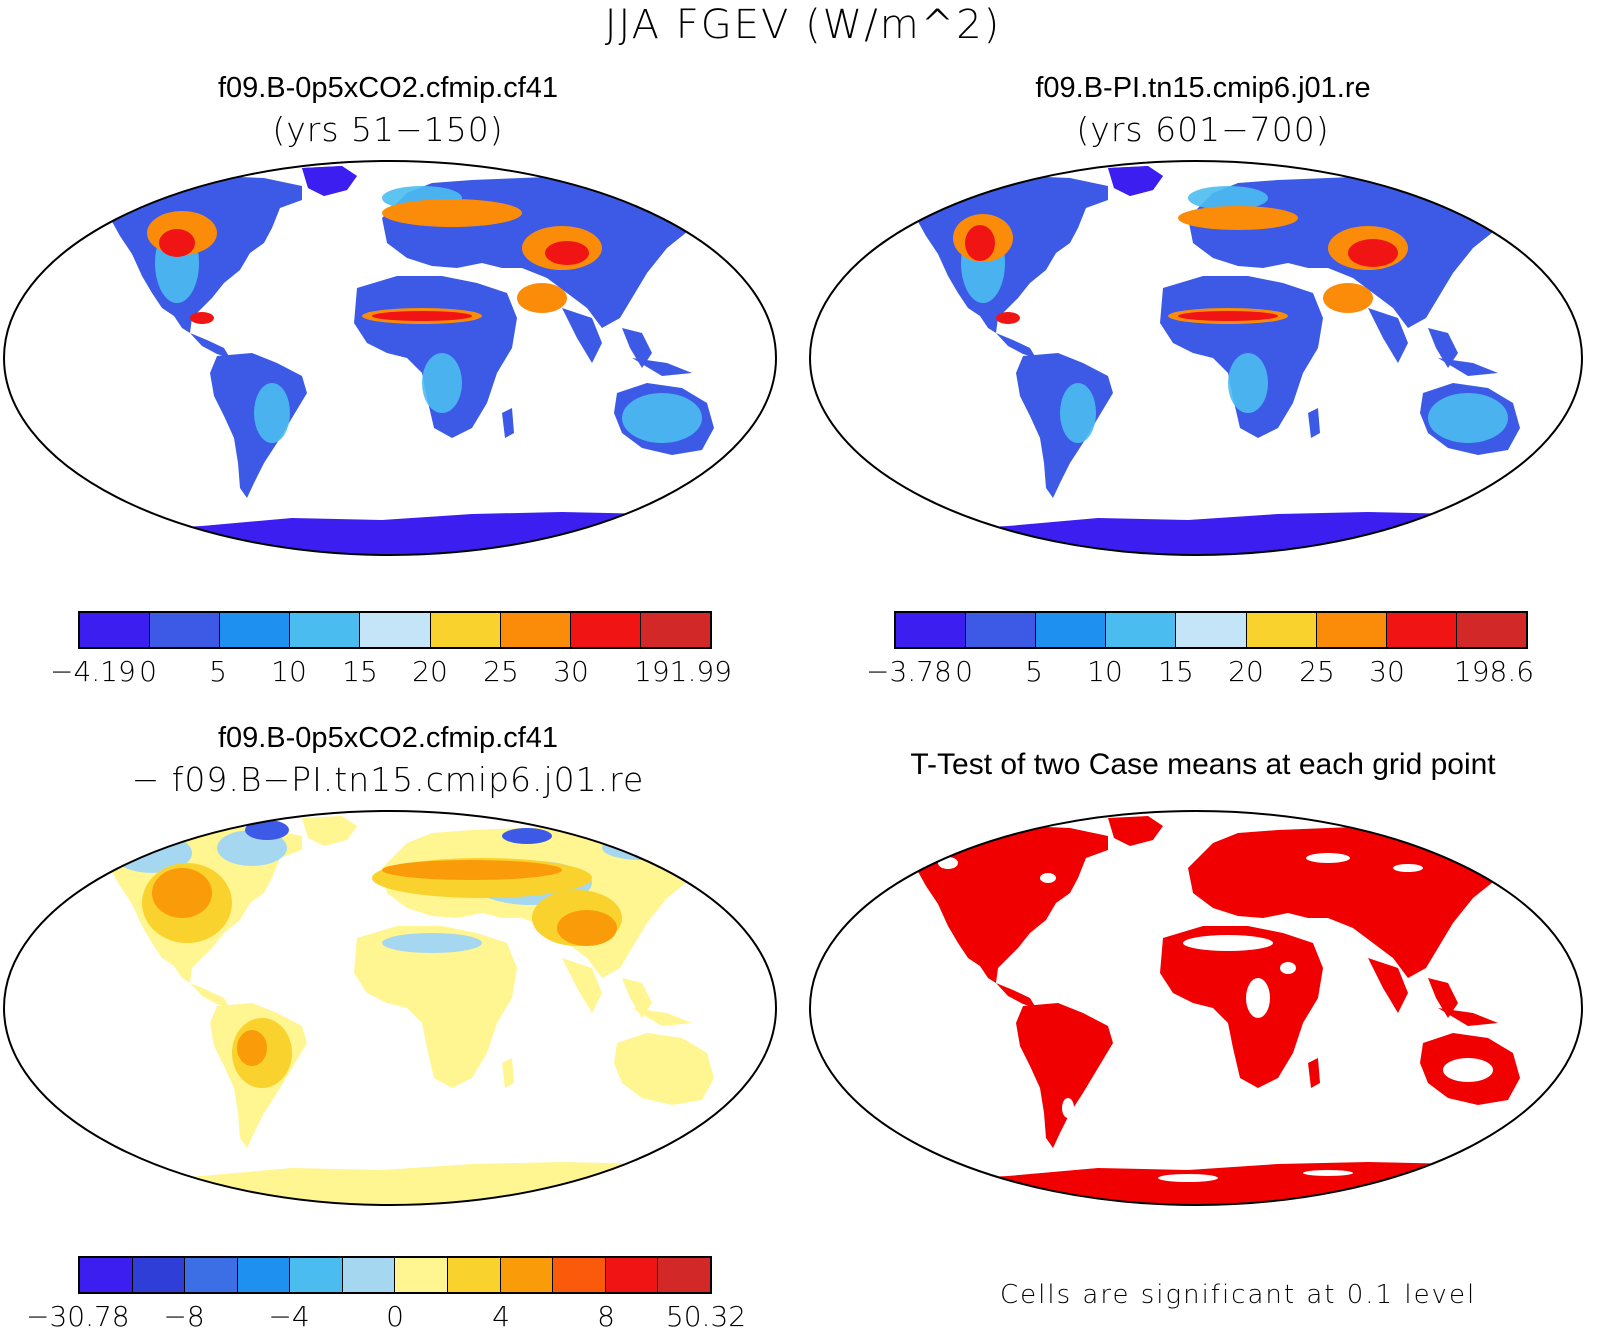  Describe the element at coordinates (388, 88) in the screenshot. I see `panel-title-top-left: f09.B-0p5xCO2.cfmip.cf41` at that location.